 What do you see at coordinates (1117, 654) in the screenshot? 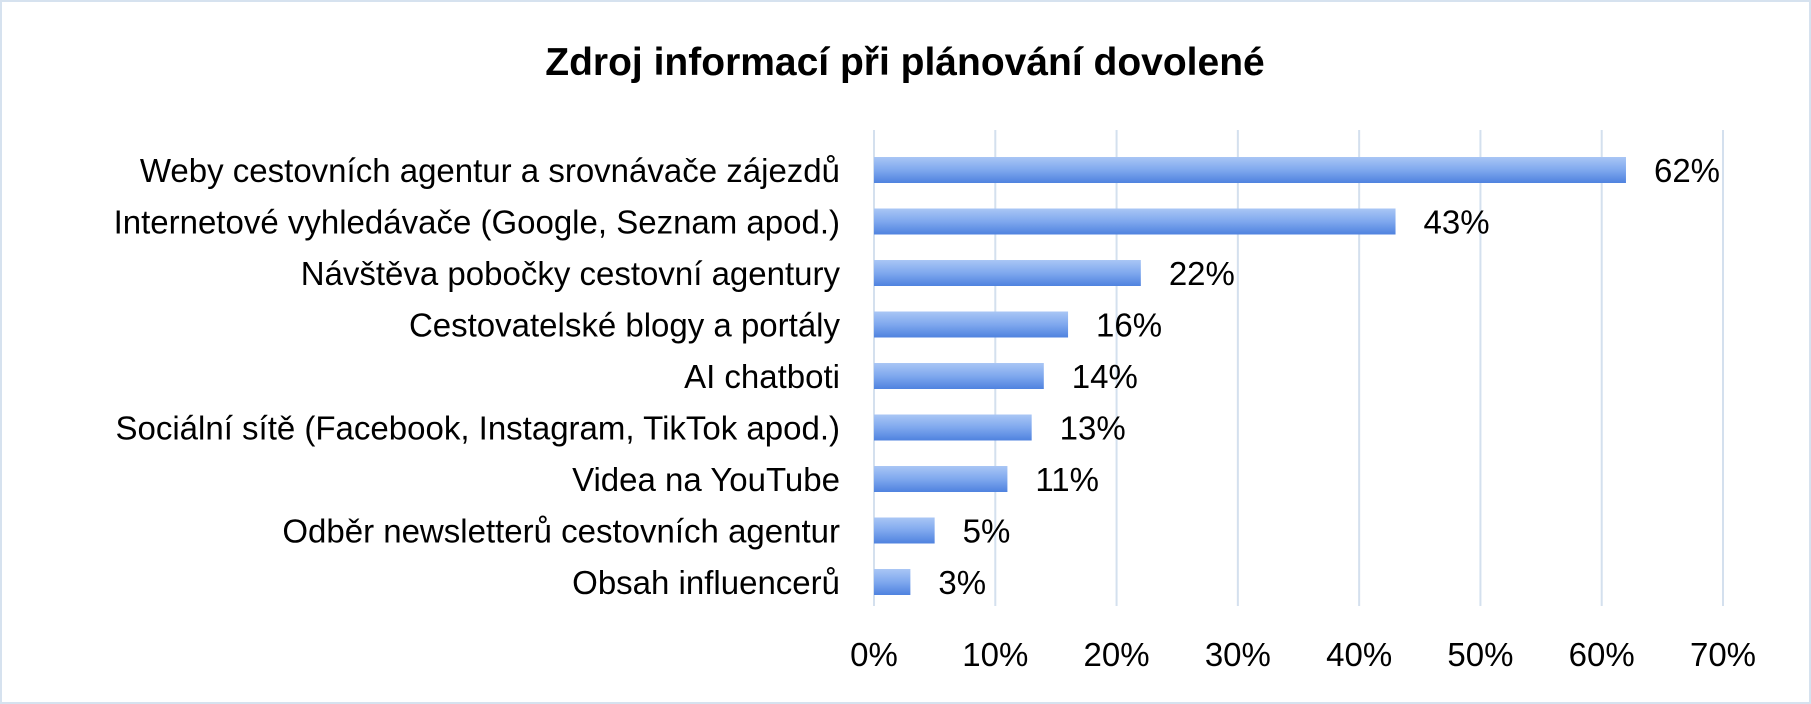
I see `x-tick-label: 20%` at bounding box center [1117, 654].